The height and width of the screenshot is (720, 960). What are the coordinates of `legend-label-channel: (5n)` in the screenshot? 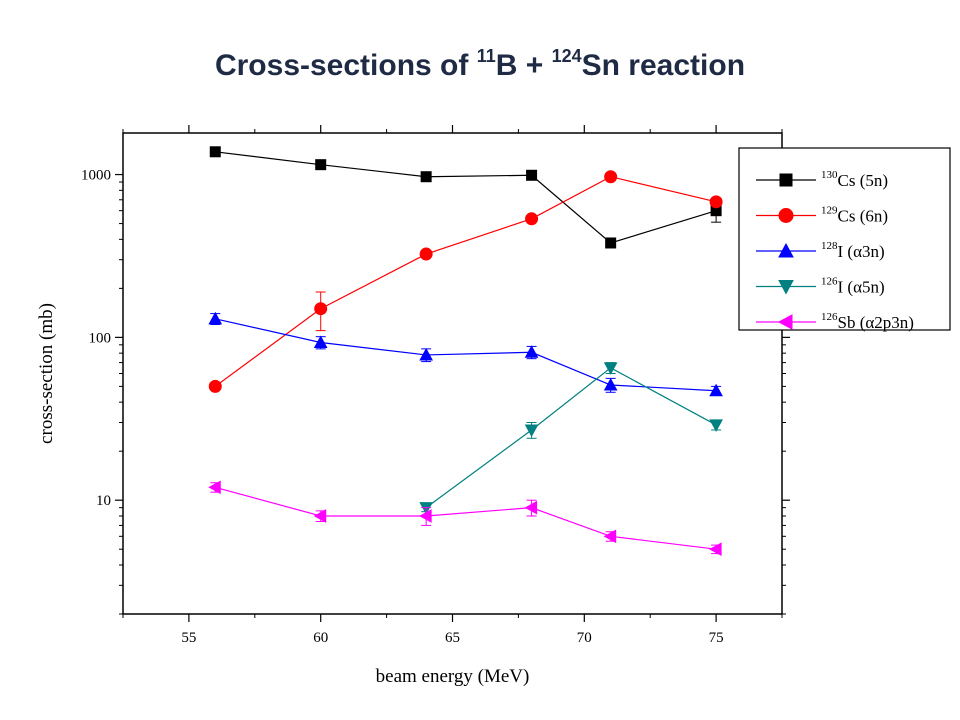 It's located at (871, 180).